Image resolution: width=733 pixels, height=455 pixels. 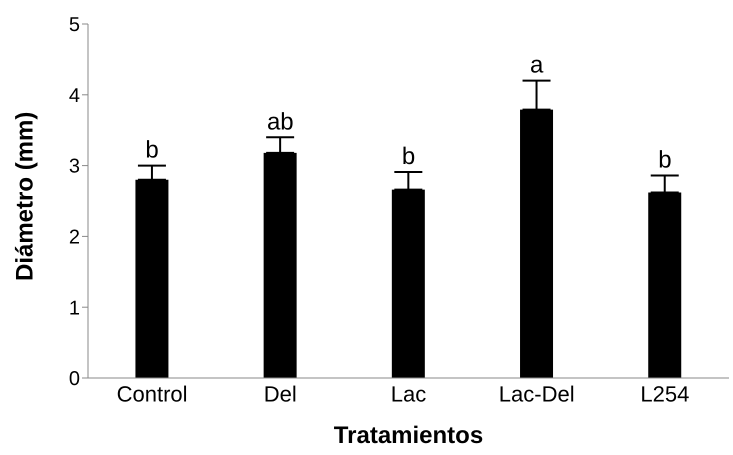 I want to click on x-tick-label: Lac-Del, so click(x=536, y=394).